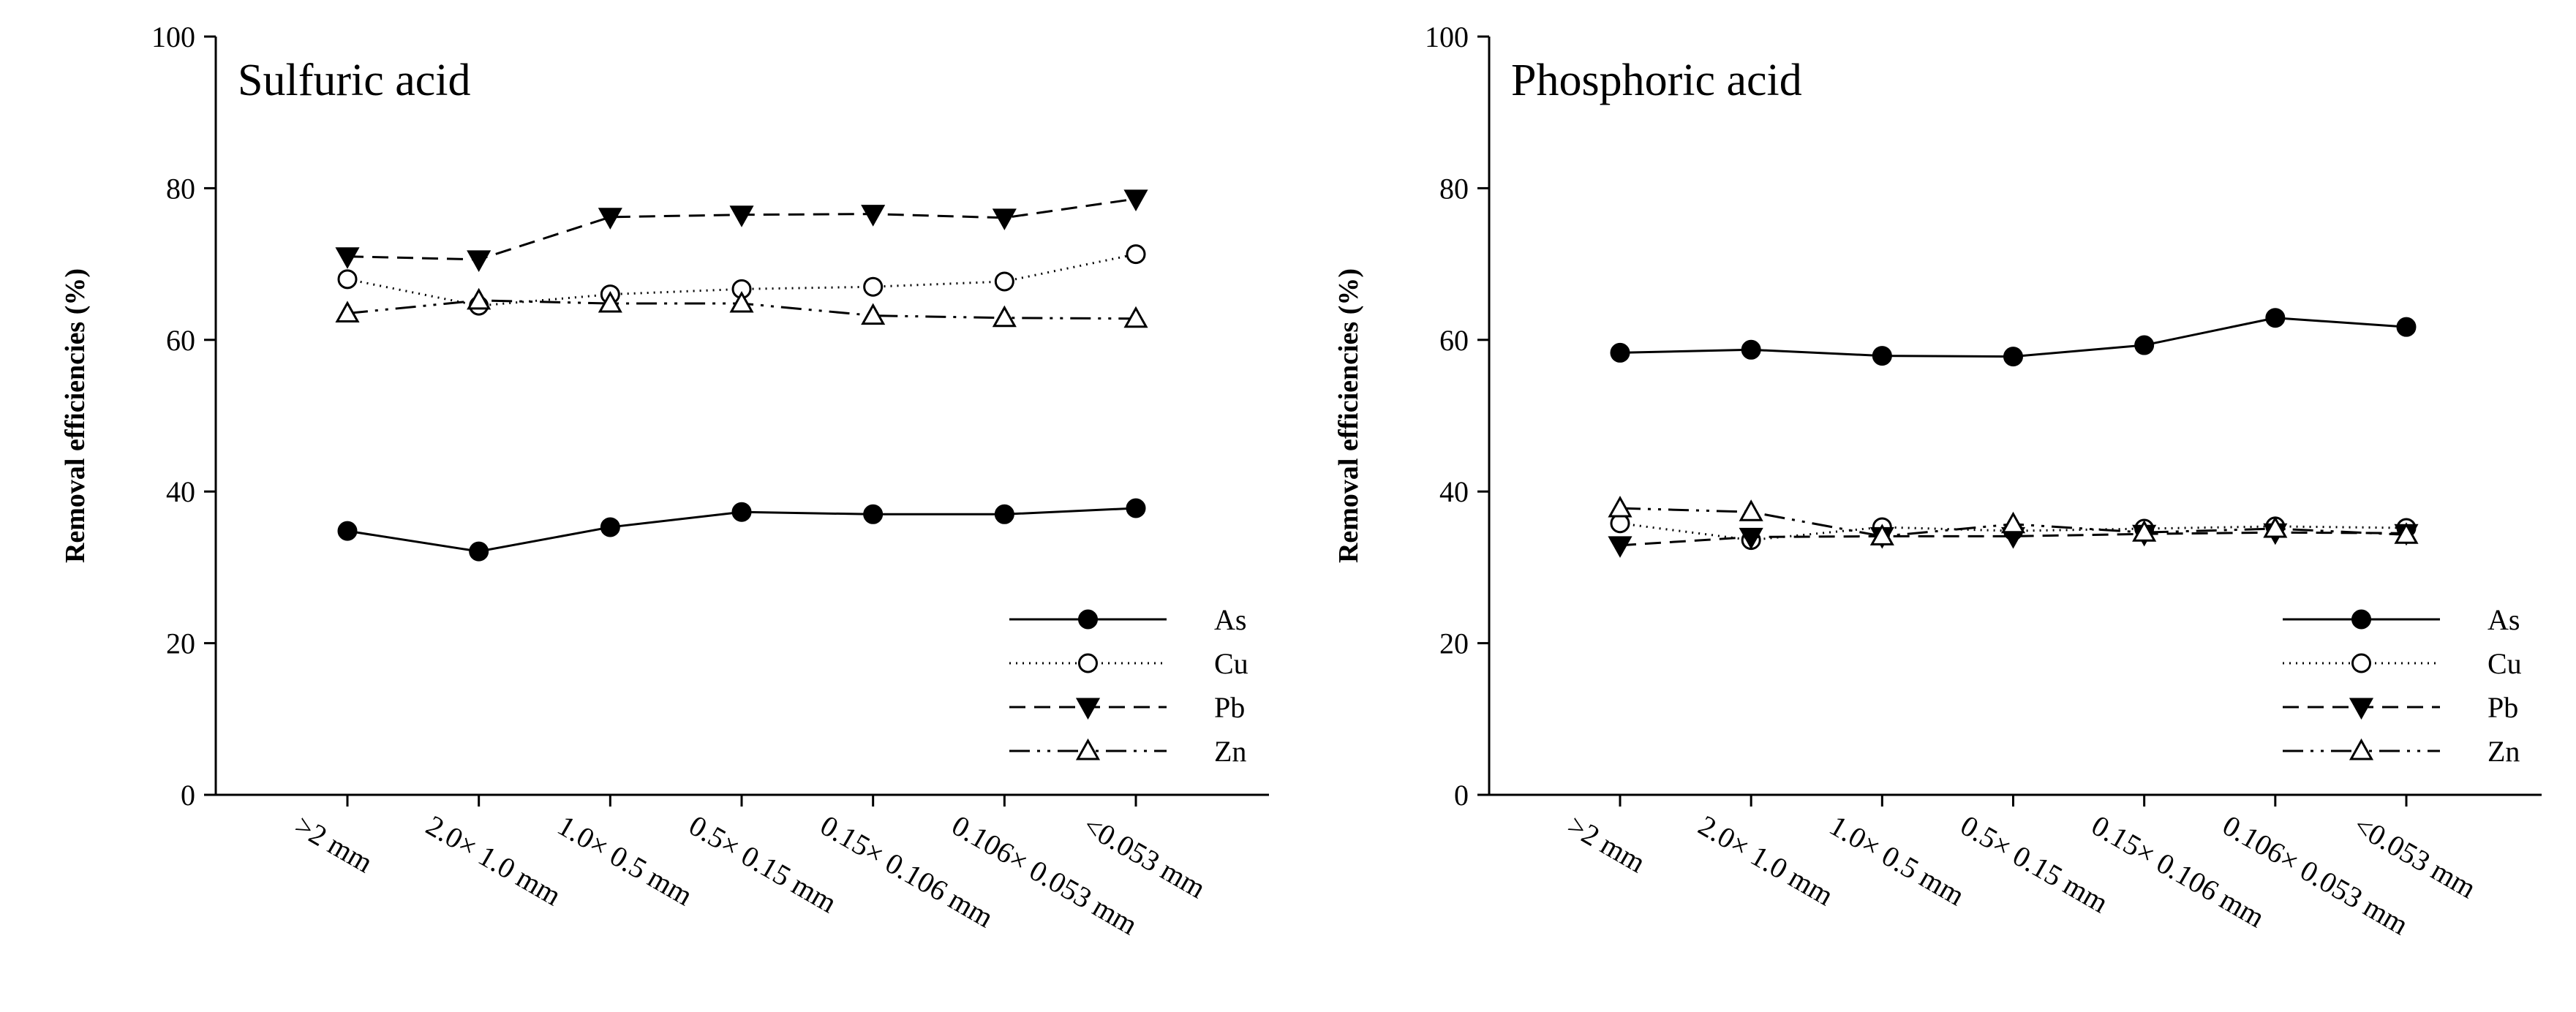 This screenshot has width=2576, height=1012. Describe the element at coordinates (1656, 80) in the screenshot. I see `chart-title: Phosphoric acid` at that location.